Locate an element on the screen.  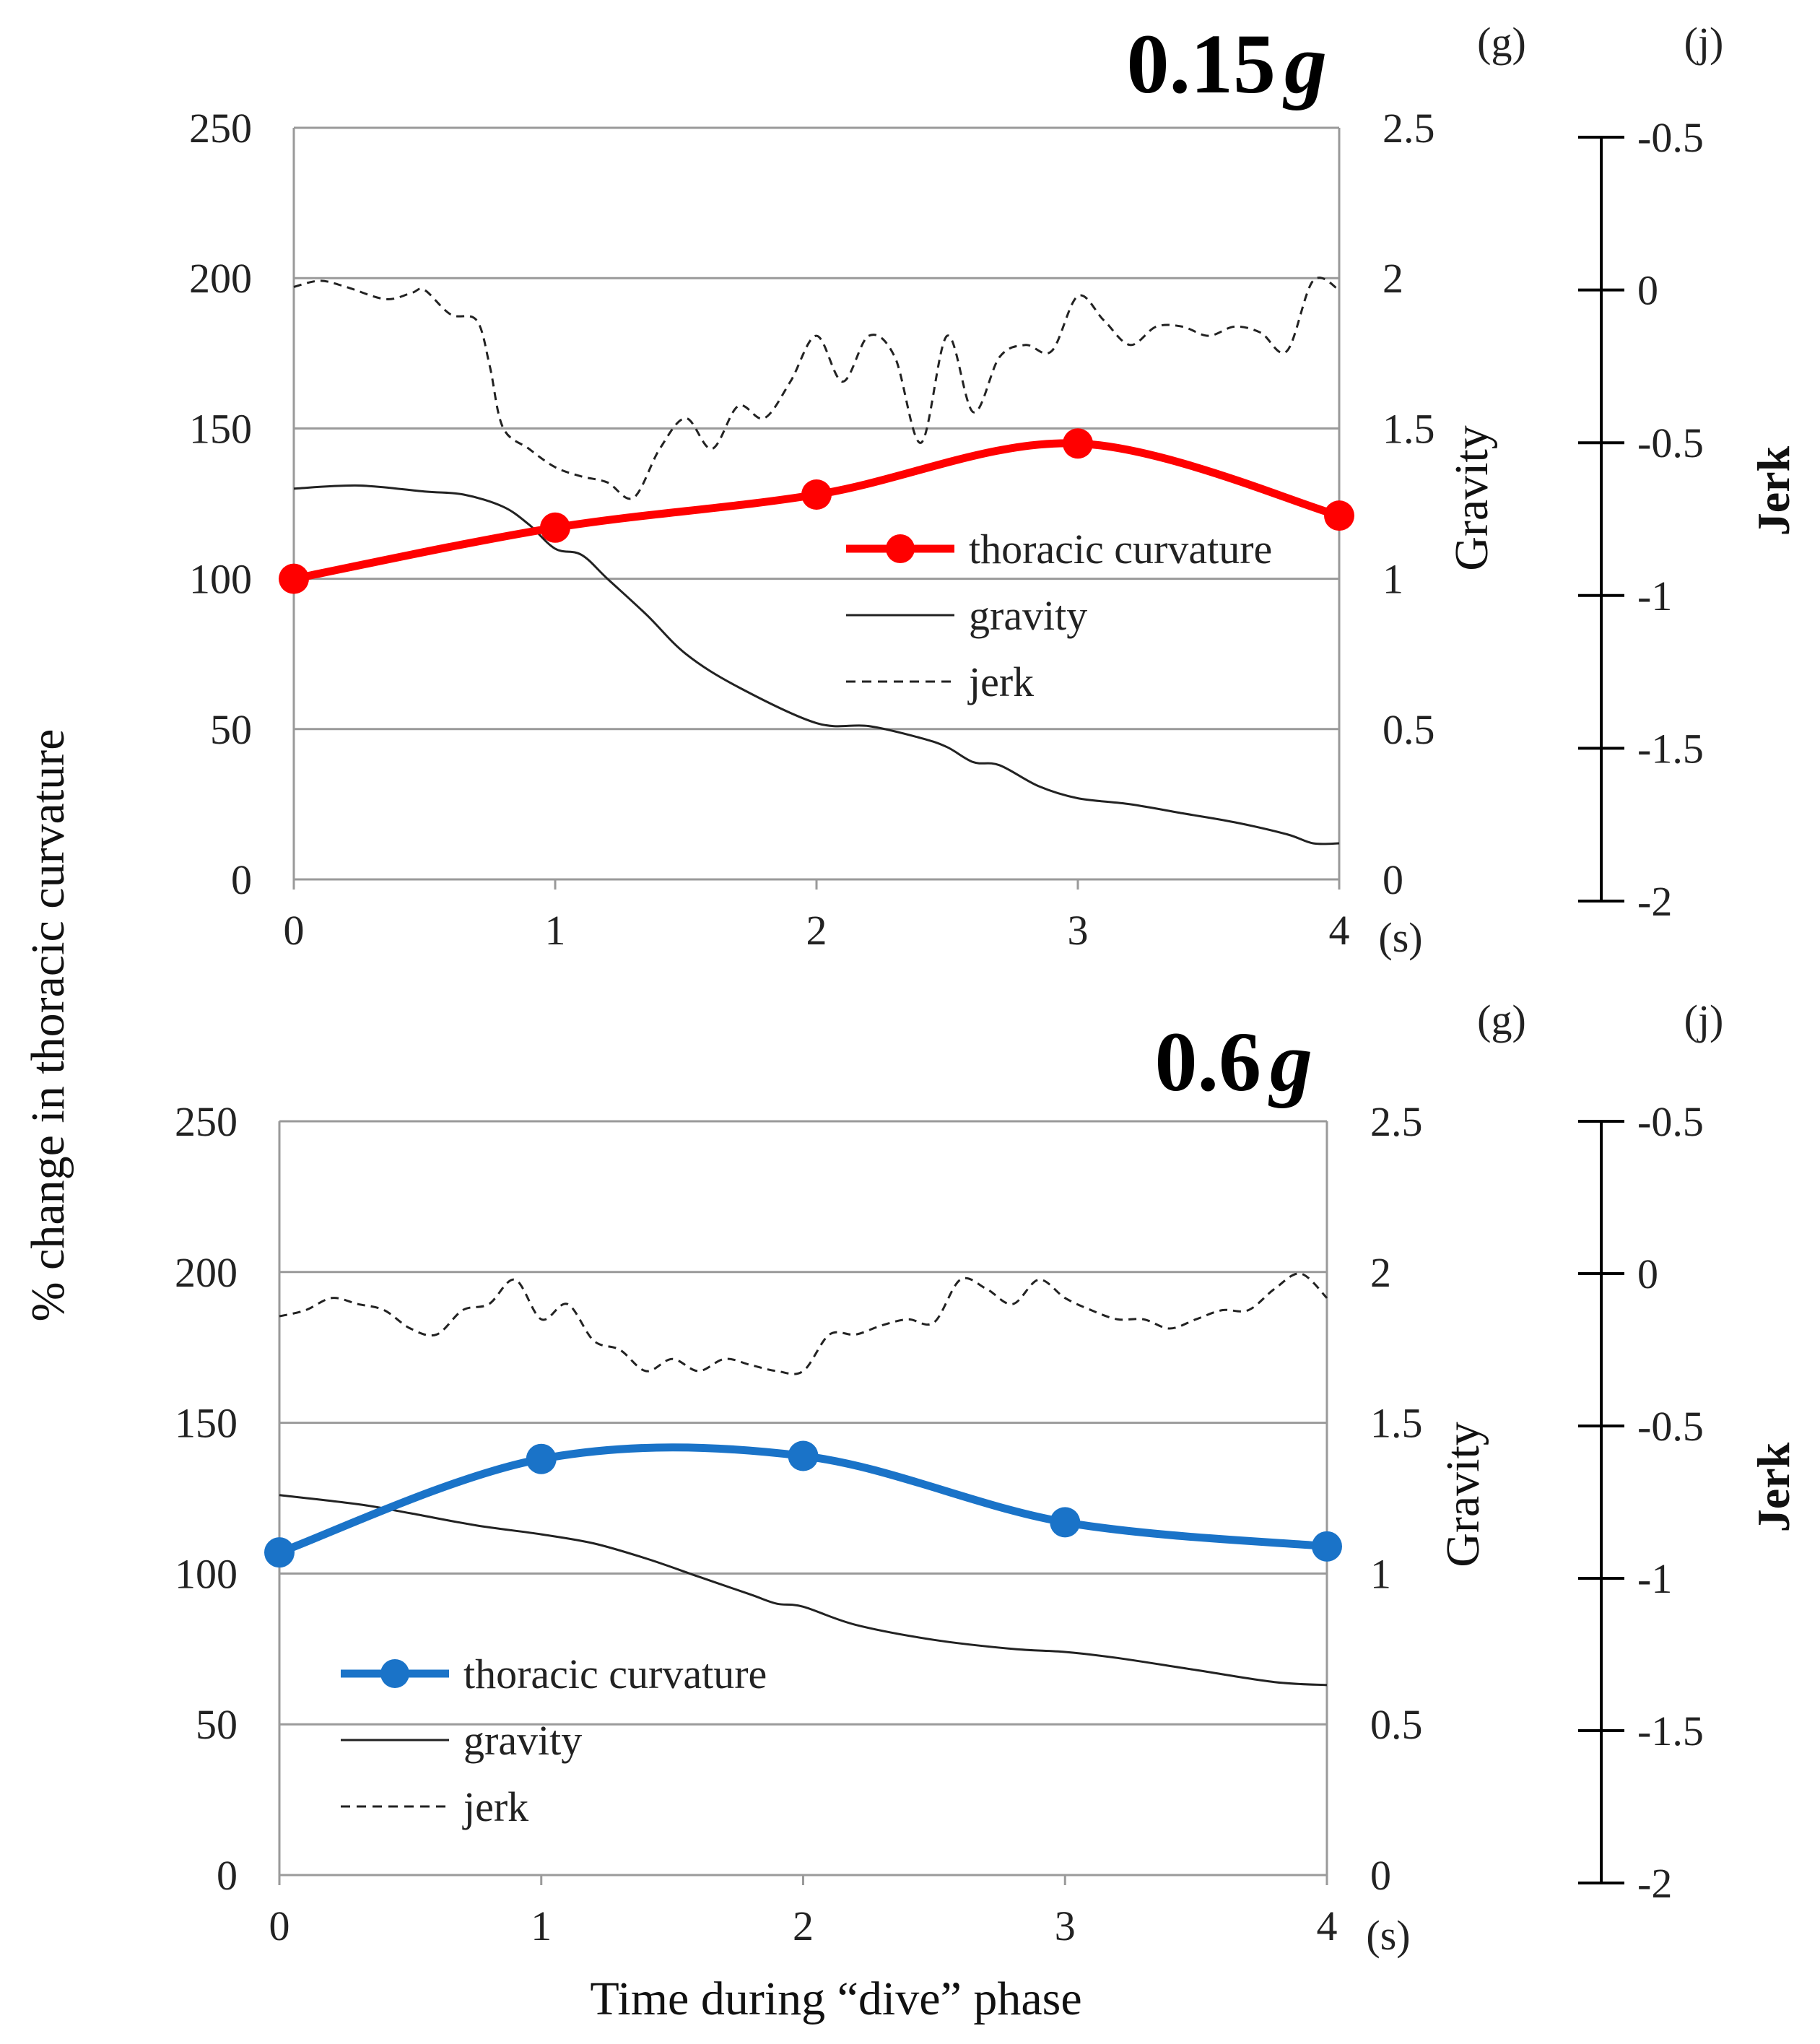
panel-title: 0.6 g is located at coordinates (1234, 1061).